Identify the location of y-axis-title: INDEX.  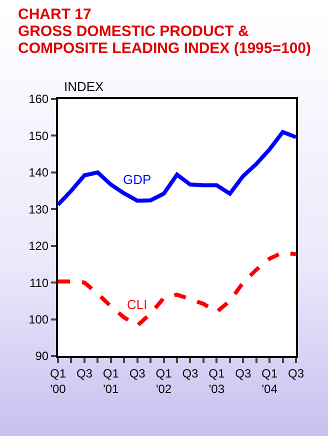
(84, 86).